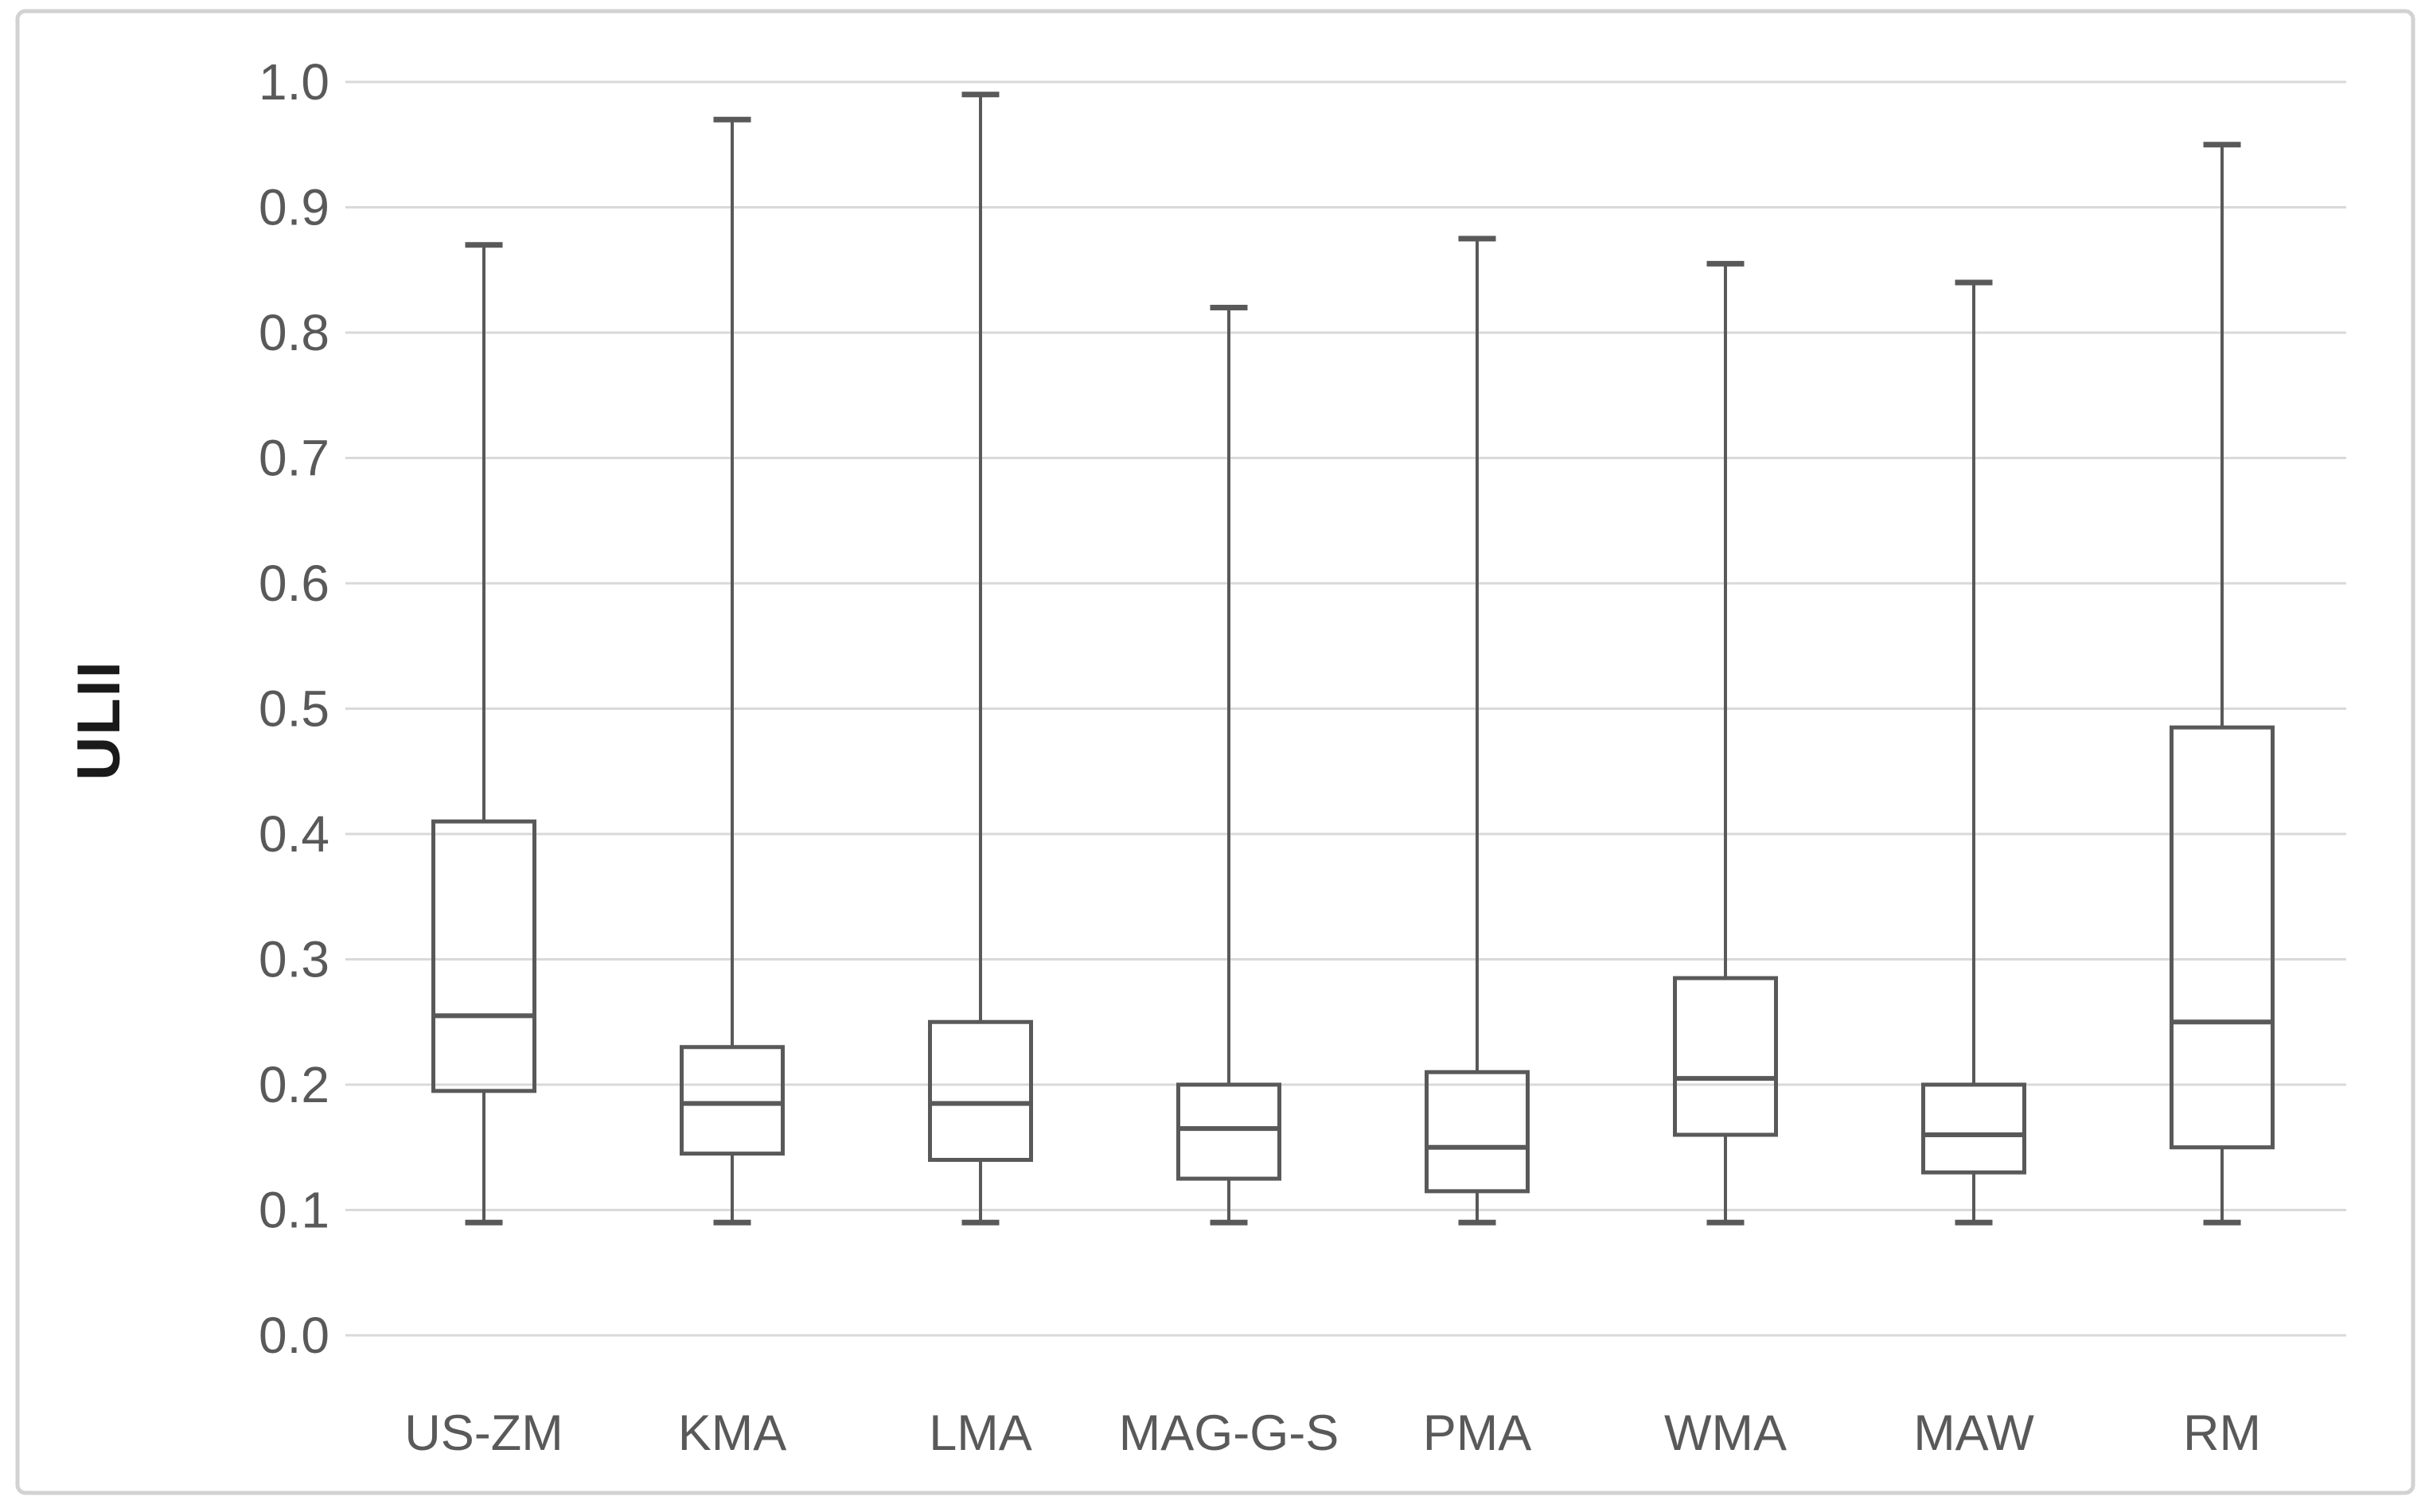 The width and height of the screenshot is (2429, 1512). What do you see at coordinates (1973, 1433) in the screenshot?
I see `x-category-label: MAW` at bounding box center [1973, 1433].